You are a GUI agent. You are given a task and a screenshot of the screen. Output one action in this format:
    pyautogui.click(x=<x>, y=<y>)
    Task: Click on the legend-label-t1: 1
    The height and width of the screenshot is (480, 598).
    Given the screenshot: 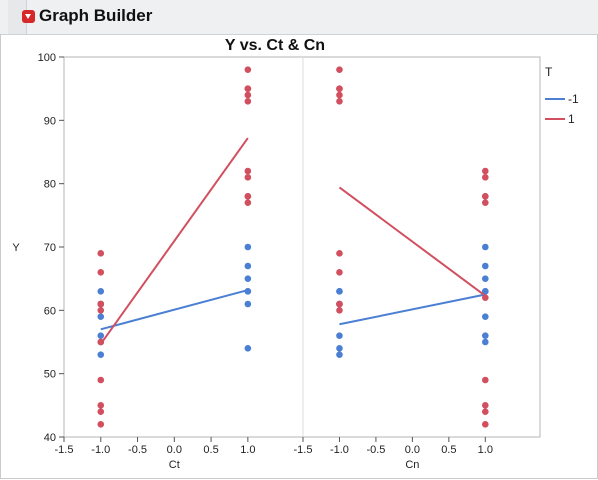 What is the action you would take?
    pyautogui.click(x=571, y=119)
    